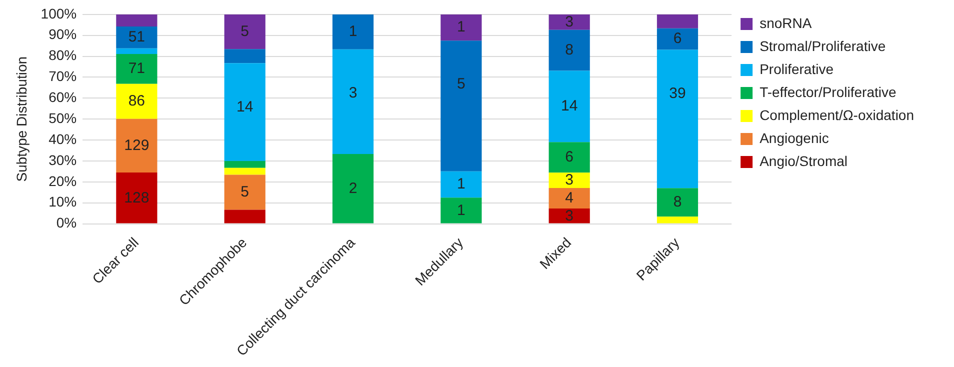  What do you see at coordinates (62, 160) in the screenshot?
I see `y-tick-label: 30%` at bounding box center [62, 160].